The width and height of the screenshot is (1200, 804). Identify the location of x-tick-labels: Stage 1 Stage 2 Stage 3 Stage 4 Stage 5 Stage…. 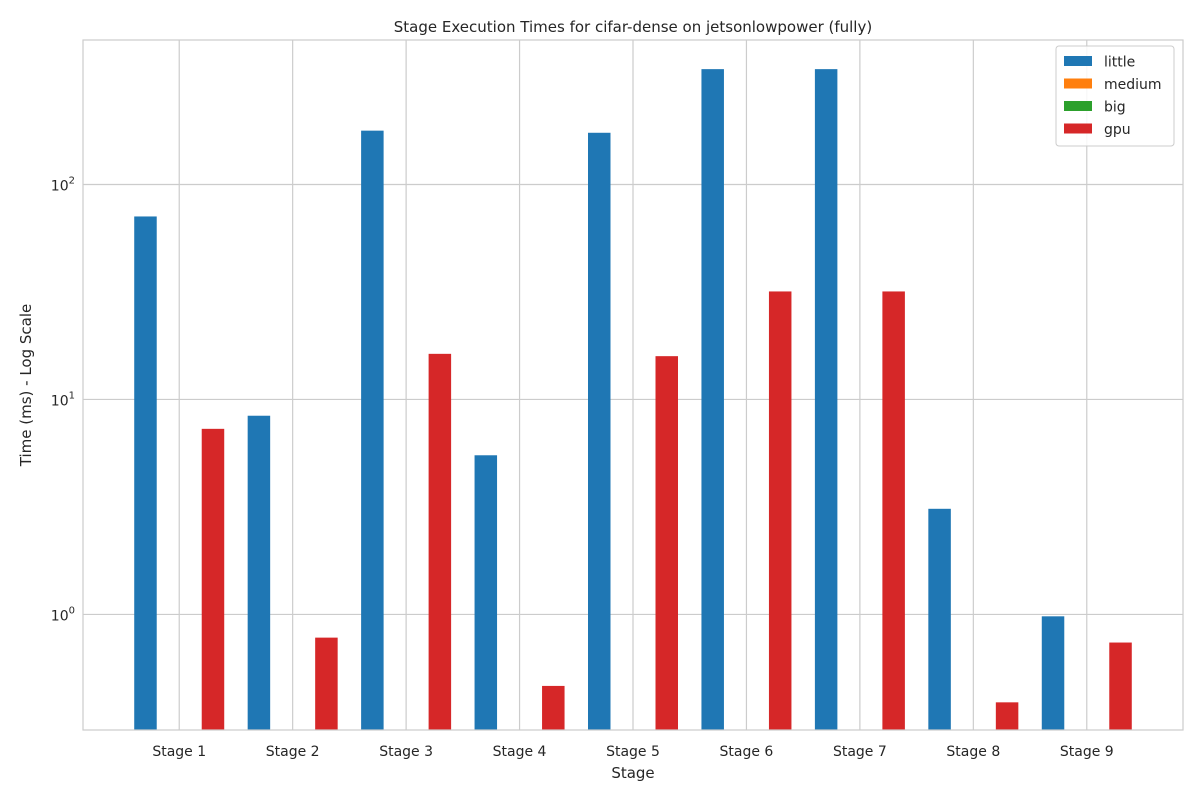
(632, 752).